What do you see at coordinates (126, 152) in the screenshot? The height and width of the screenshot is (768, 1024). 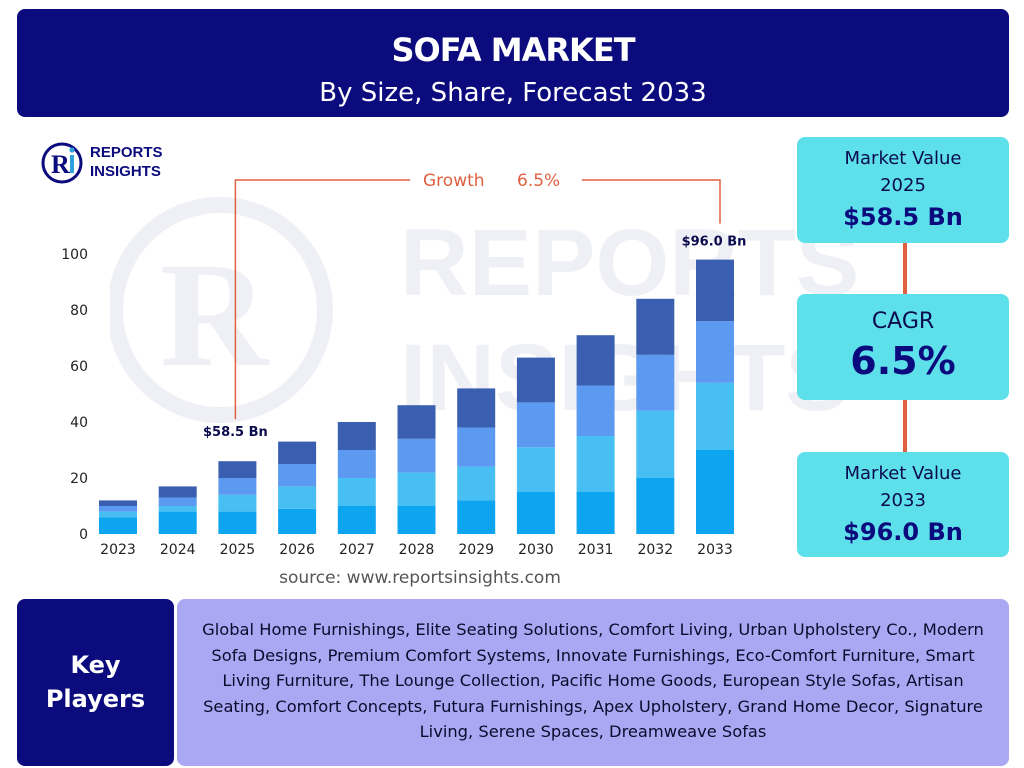 I see `logo-text-line1: REPORTS` at bounding box center [126, 152].